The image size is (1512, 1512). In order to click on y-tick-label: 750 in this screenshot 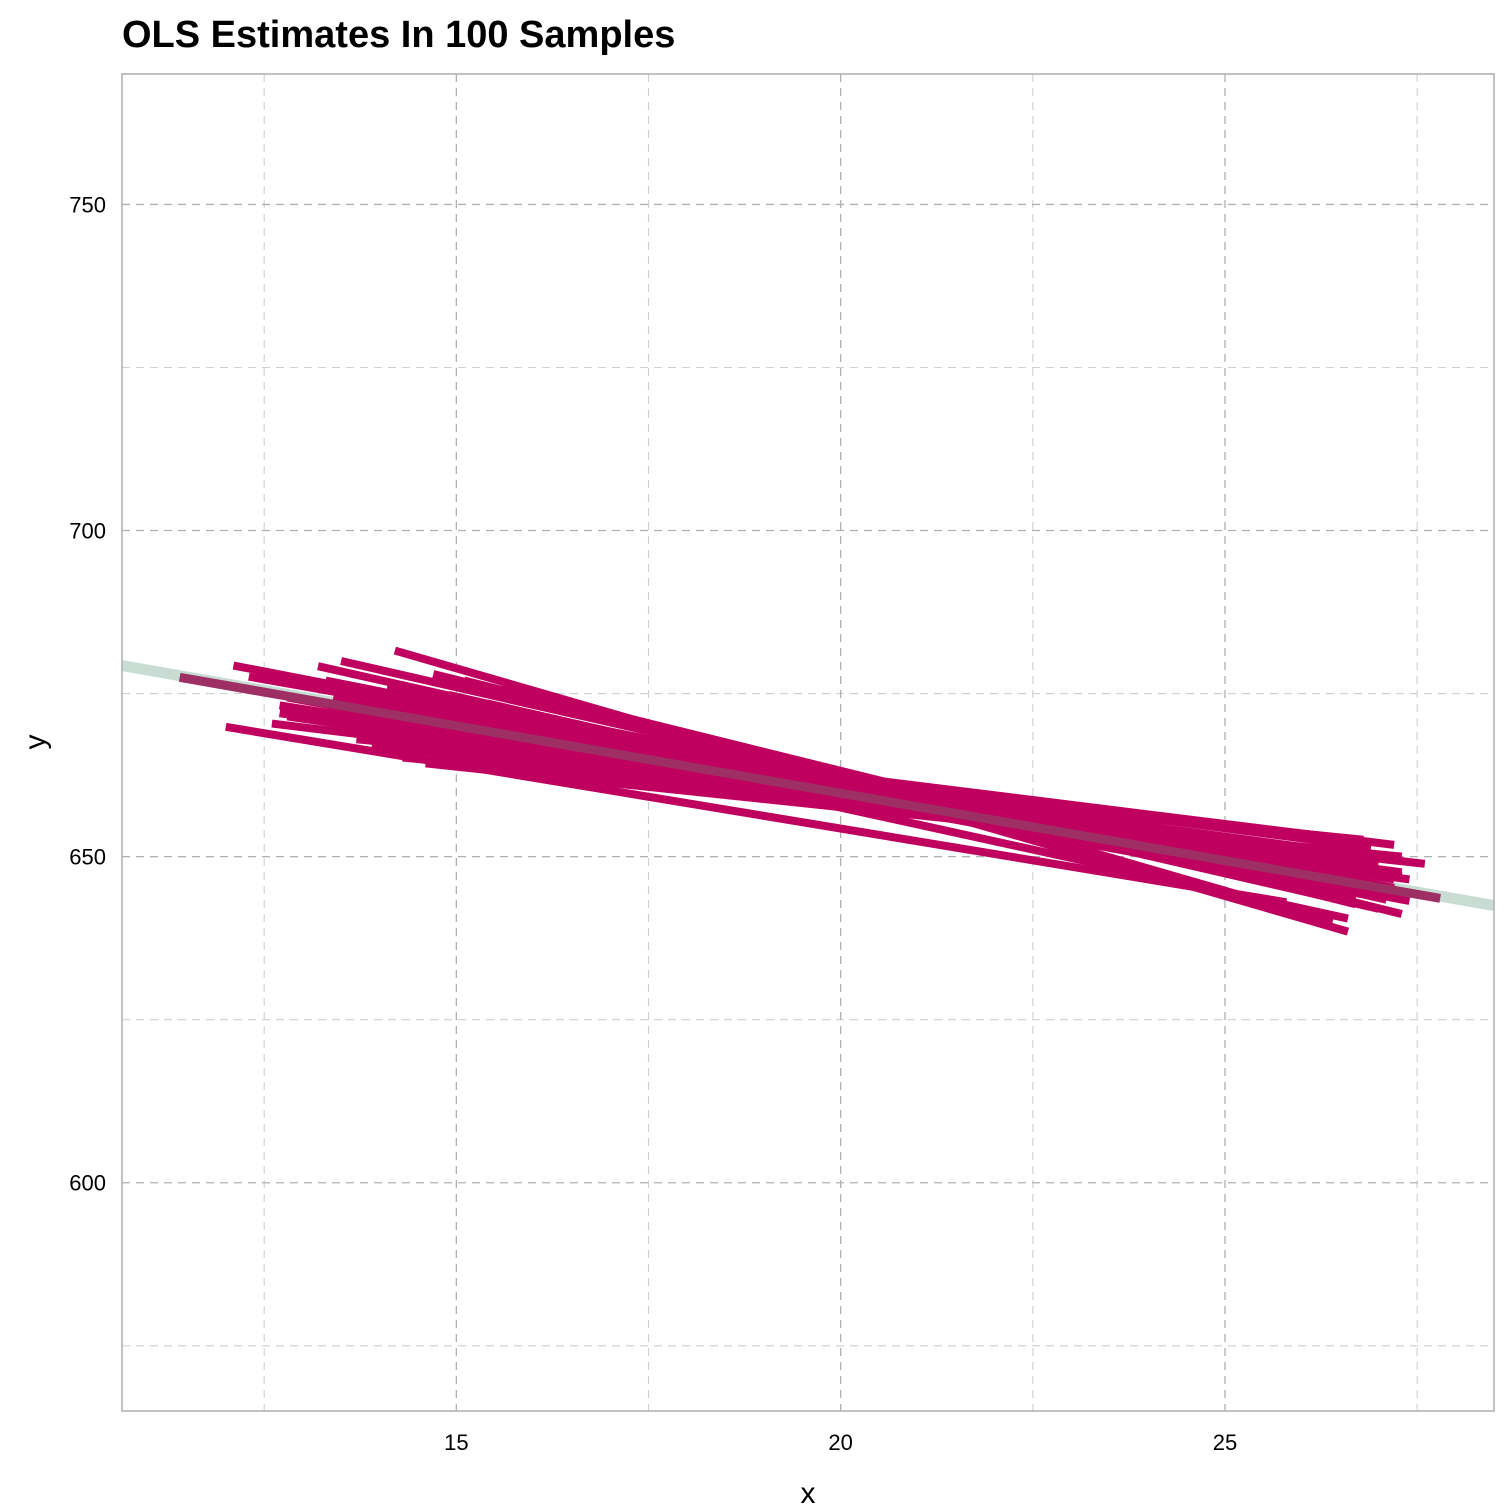, I will do `click(87, 204)`.